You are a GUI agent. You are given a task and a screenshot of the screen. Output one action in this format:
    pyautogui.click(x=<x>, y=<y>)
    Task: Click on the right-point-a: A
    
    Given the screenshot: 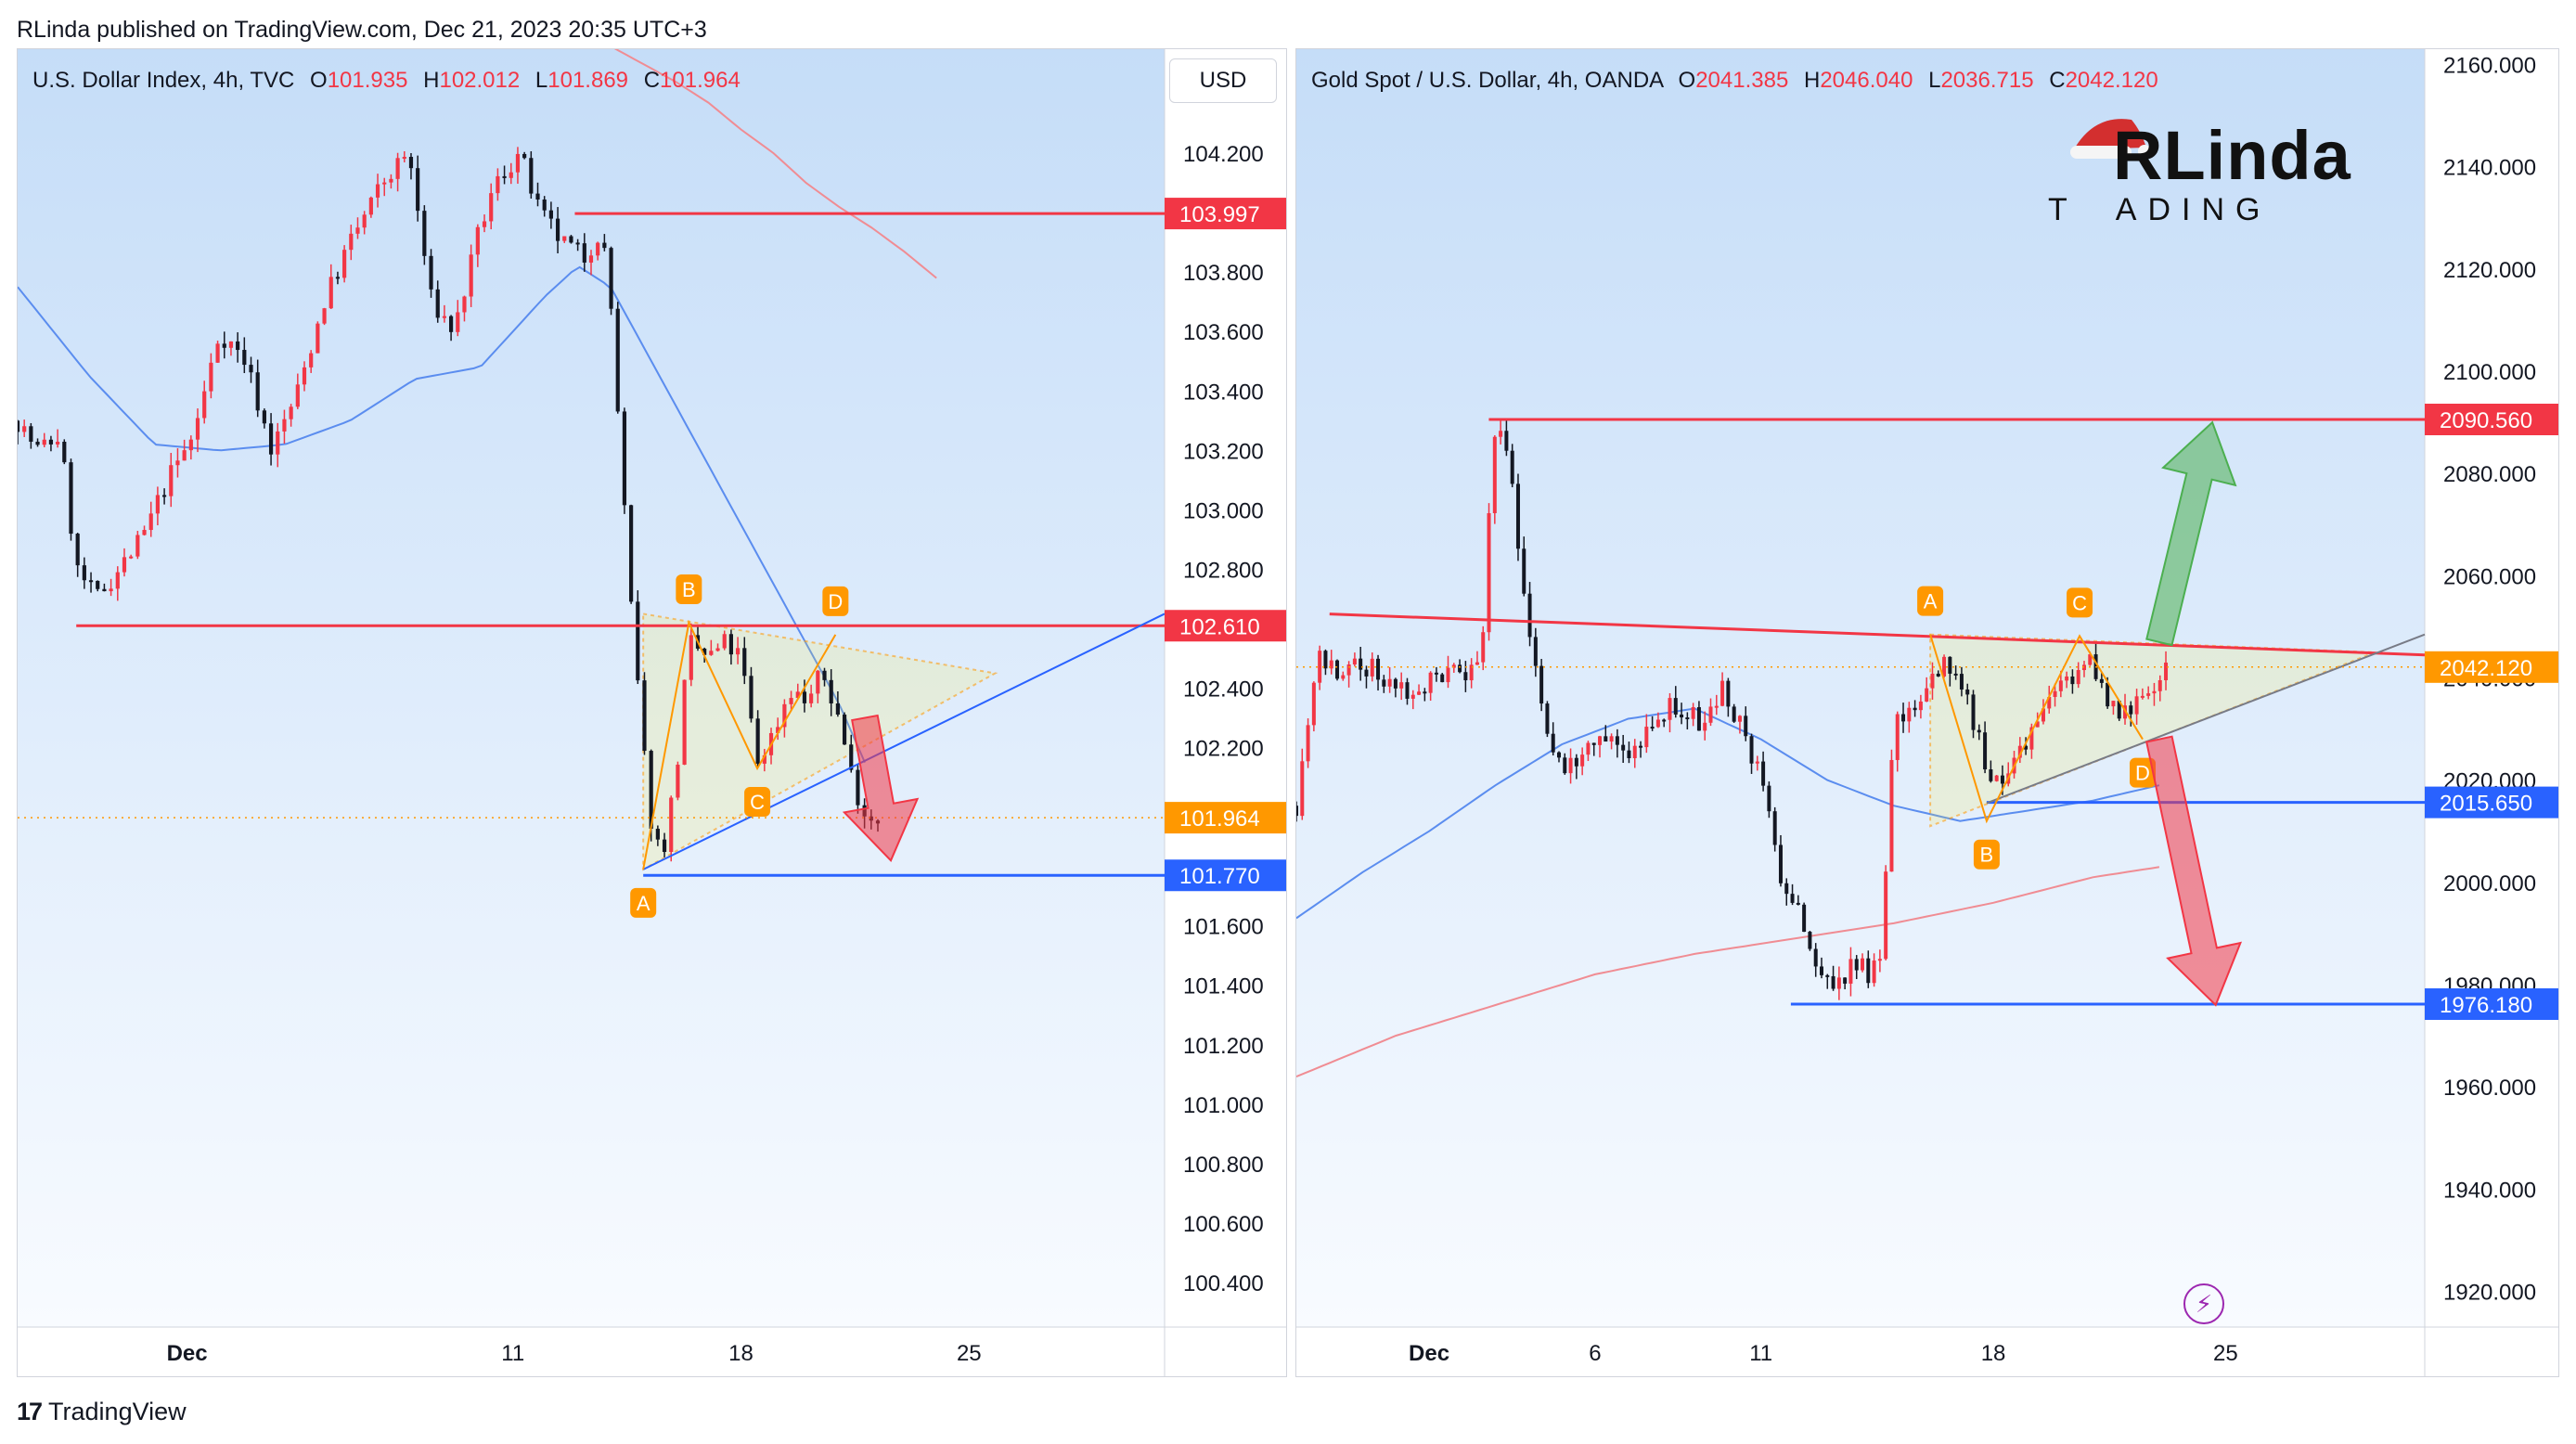 What is the action you would take?
    pyautogui.click(x=1931, y=601)
    